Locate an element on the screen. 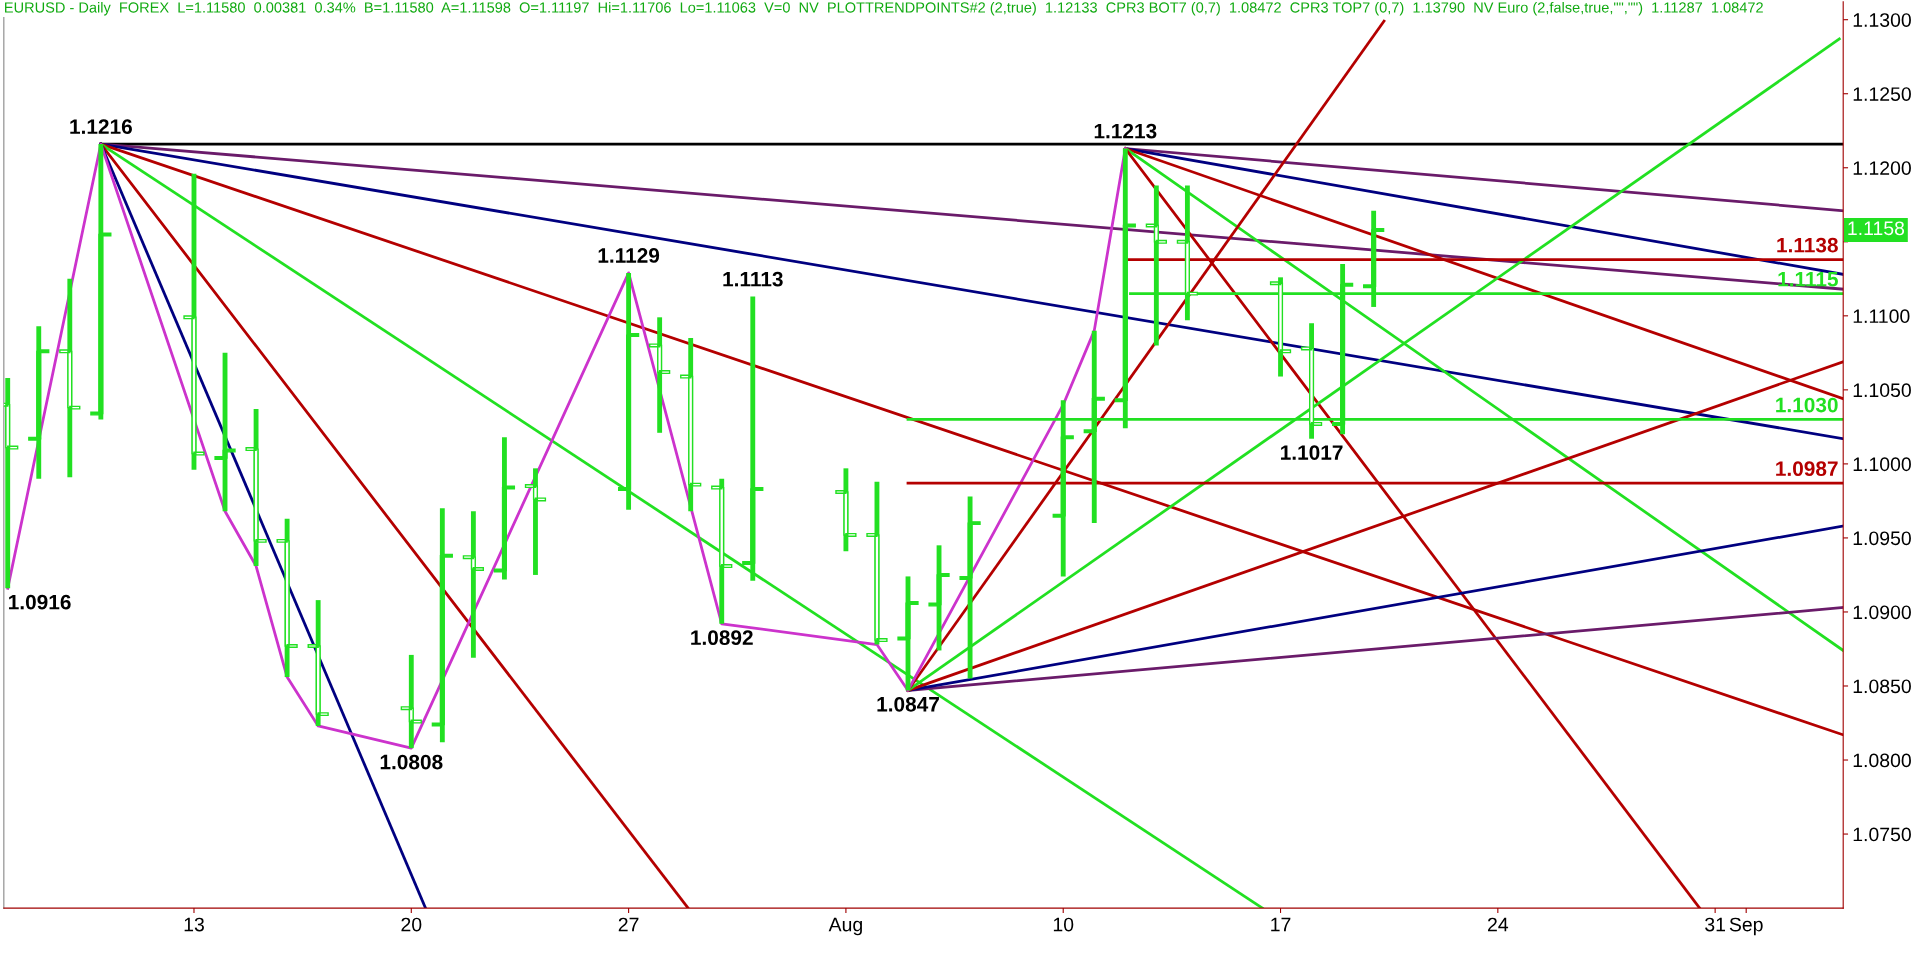 The image size is (1920, 964). y-tick-label: 1.0900 is located at coordinates (1882, 612).